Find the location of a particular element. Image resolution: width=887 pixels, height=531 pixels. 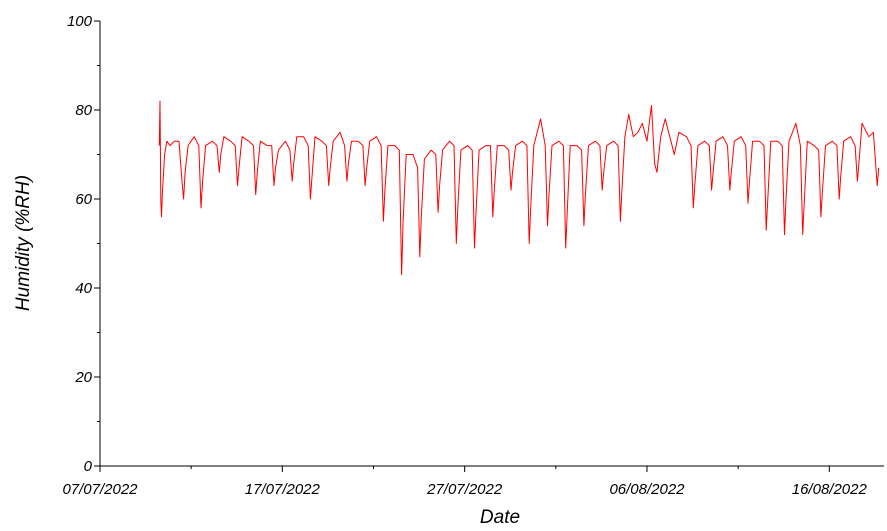

y-tick-label: 40 is located at coordinates (83, 288).